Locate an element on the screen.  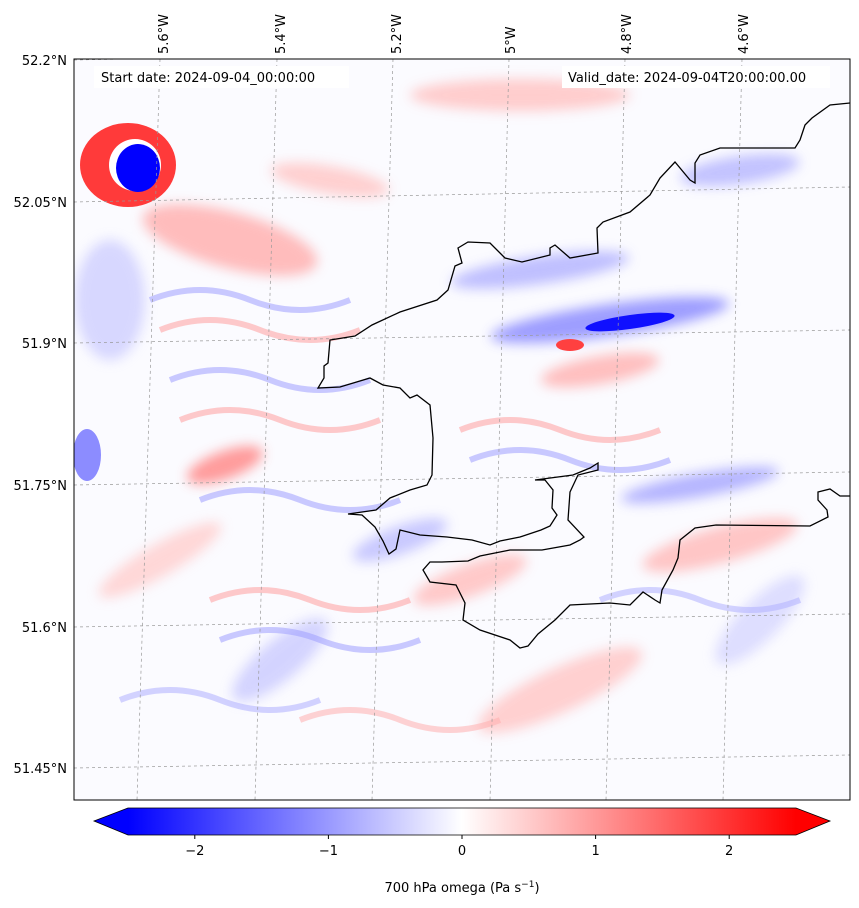
valid-date-box: Valid_date: 2024-09-04T20:00:00.00 is located at coordinates (696, 77).